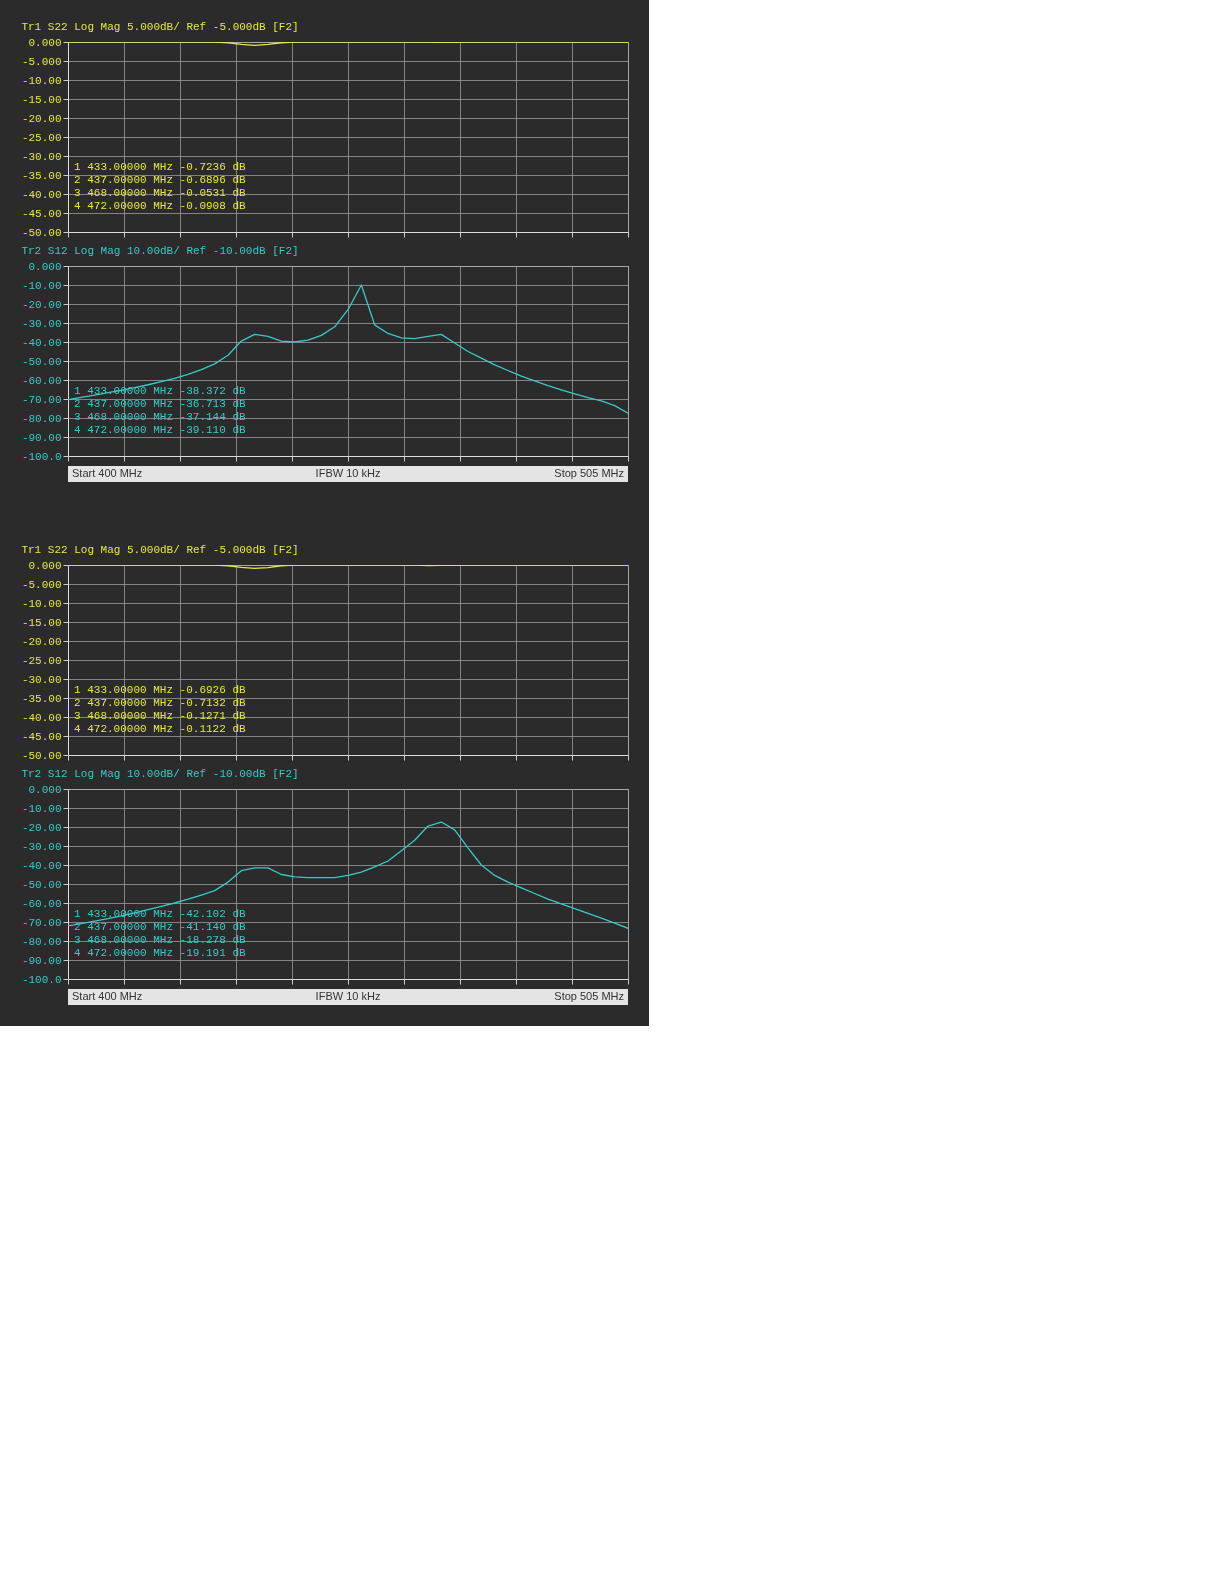 This screenshot has height=1584, width=1224. Describe the element at coordinates (160, 180) in the screenshot. I see `annotation: 2 437.00000 MHz -0.6896 dB` at that location.